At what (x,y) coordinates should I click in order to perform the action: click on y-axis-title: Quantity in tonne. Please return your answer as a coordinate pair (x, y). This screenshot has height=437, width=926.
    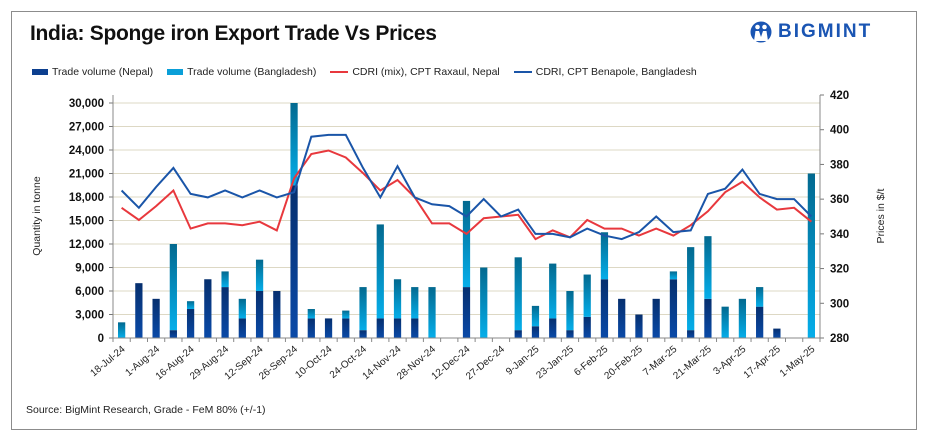
    Looking at the image, I should click on (37, 216).